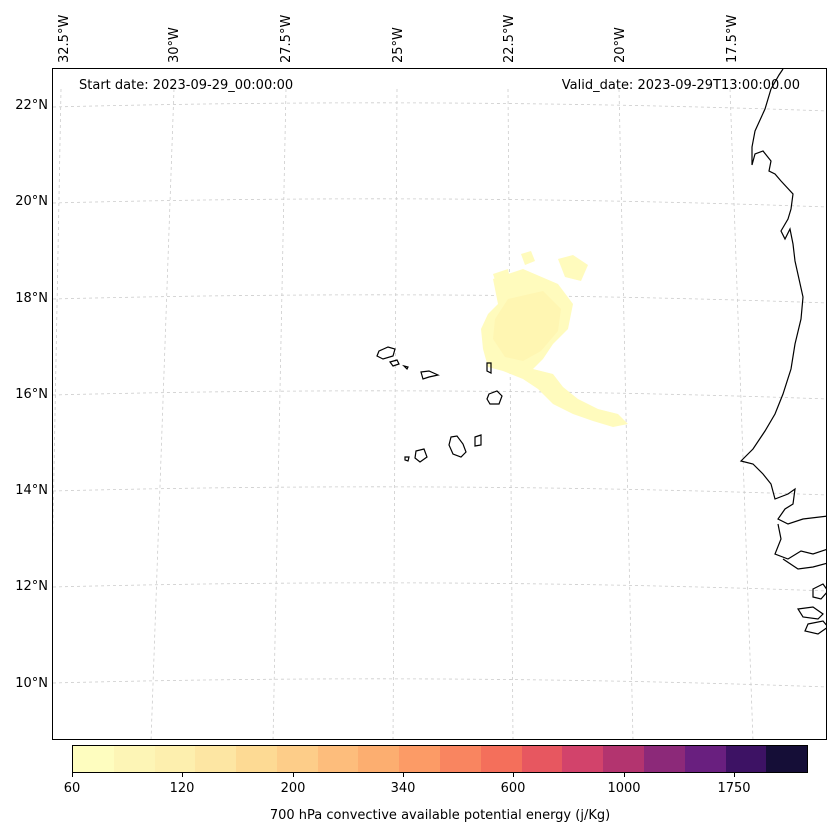 This screenshot has height=836, width=837. I want to click on colorbar-tick: 60, so click(72, 788).